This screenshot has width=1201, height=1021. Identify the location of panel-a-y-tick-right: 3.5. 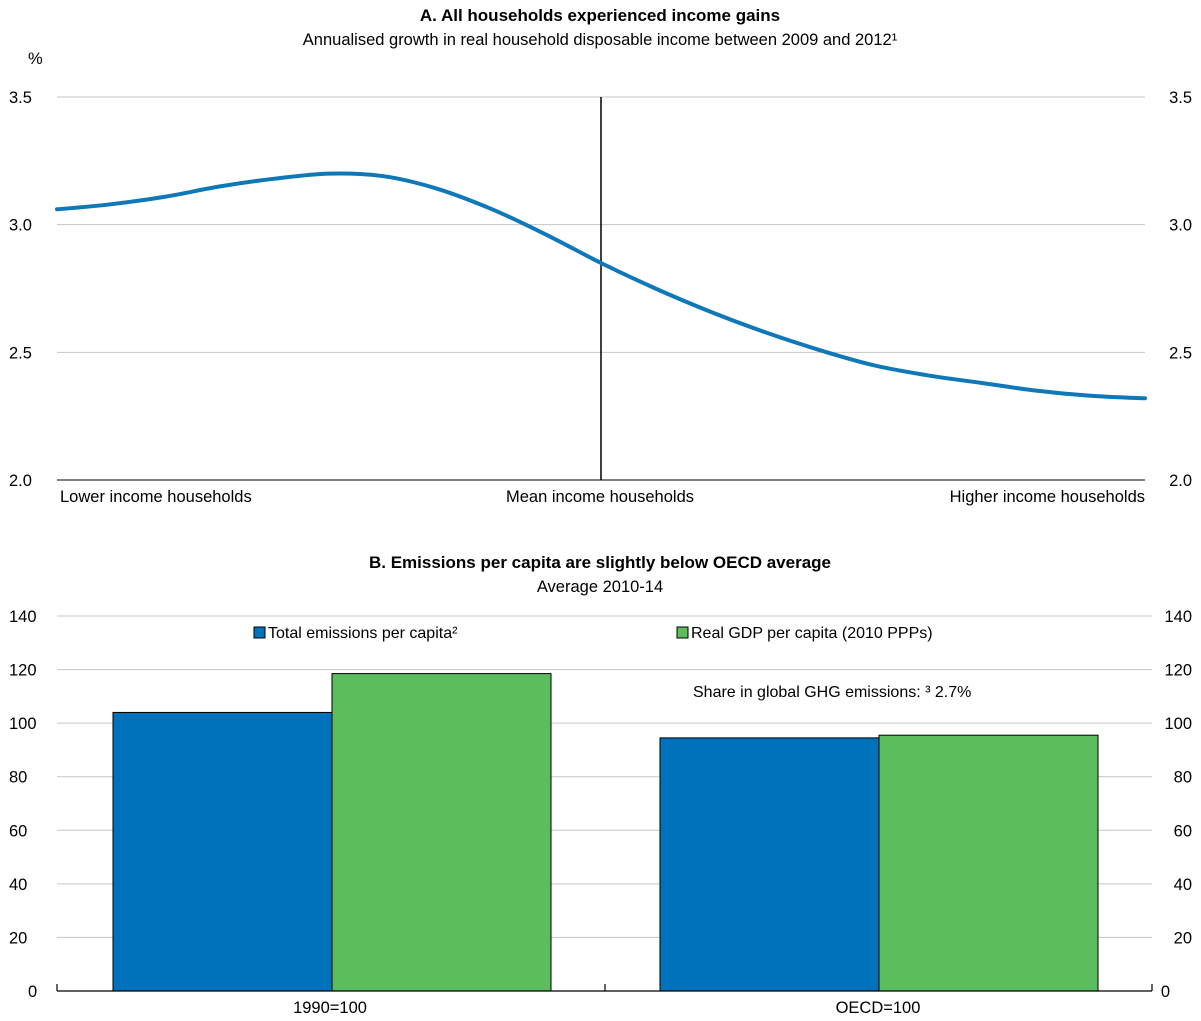
(1180, 98).